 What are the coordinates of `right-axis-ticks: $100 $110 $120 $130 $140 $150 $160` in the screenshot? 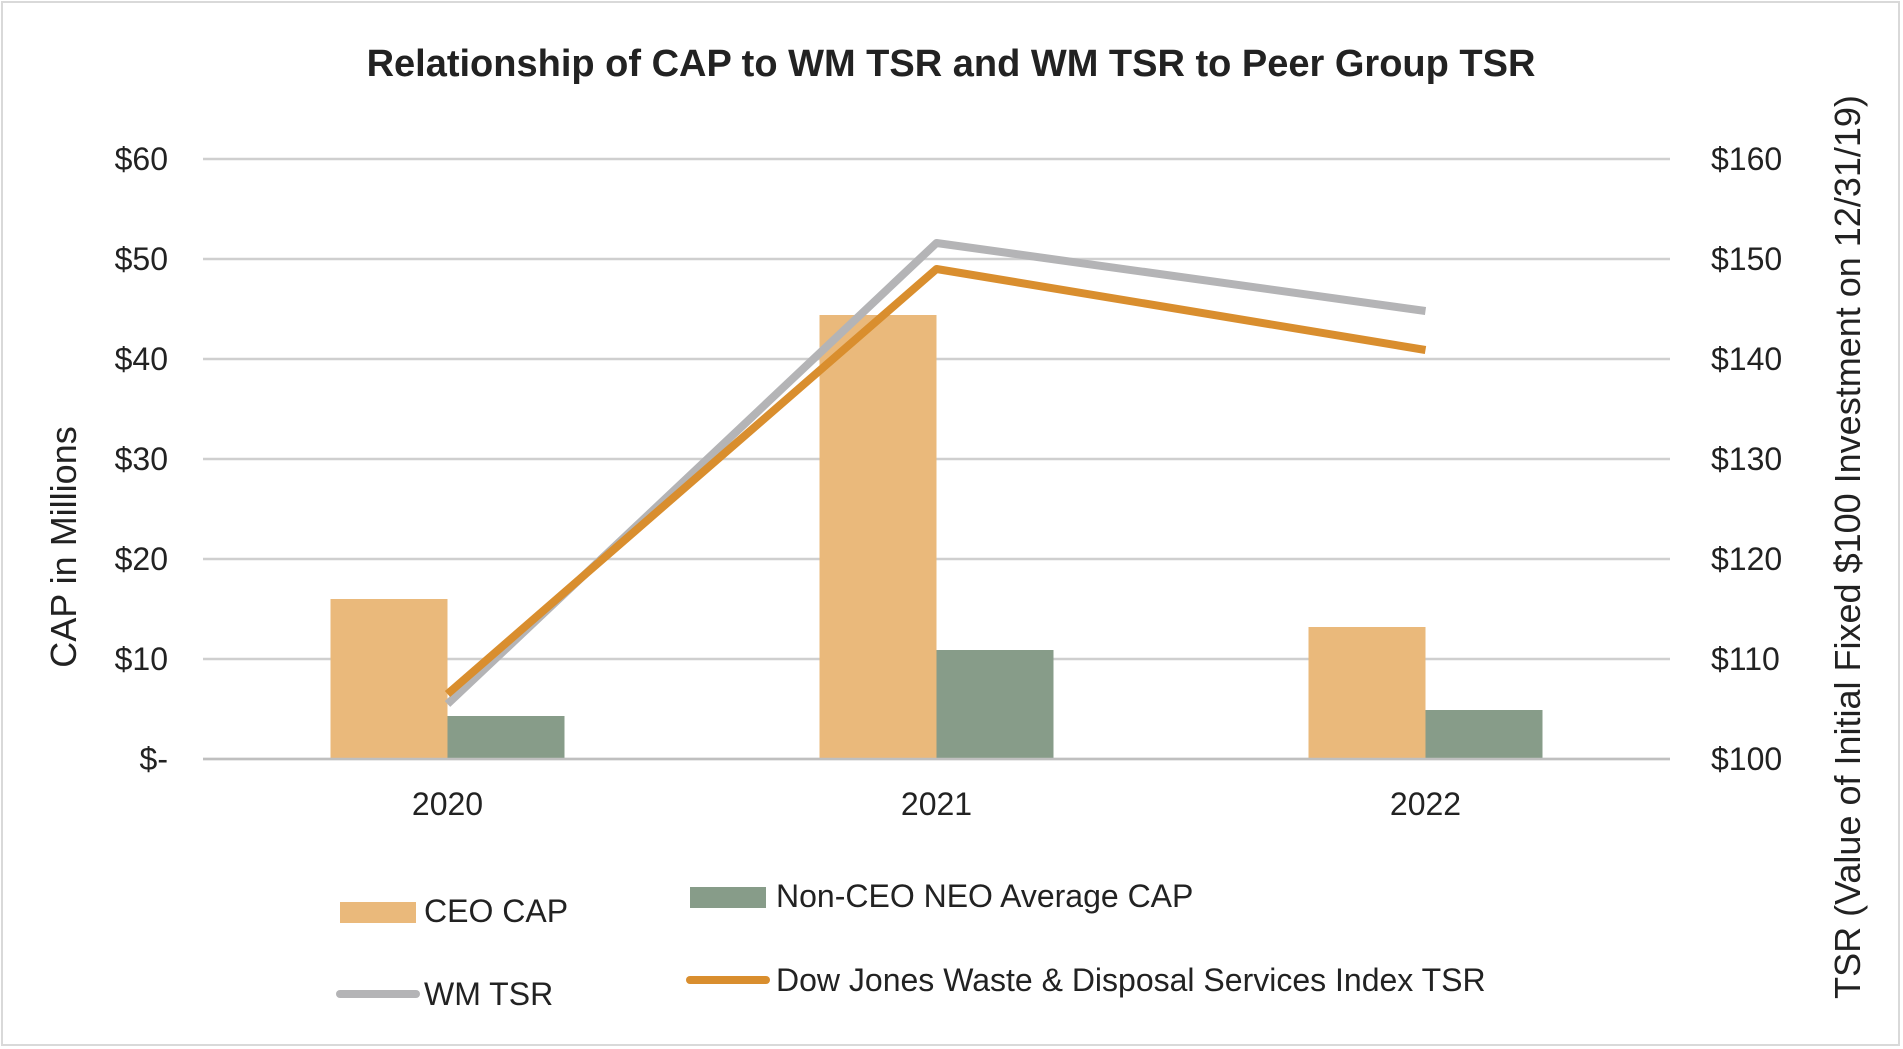 It's located at (1746, 459).